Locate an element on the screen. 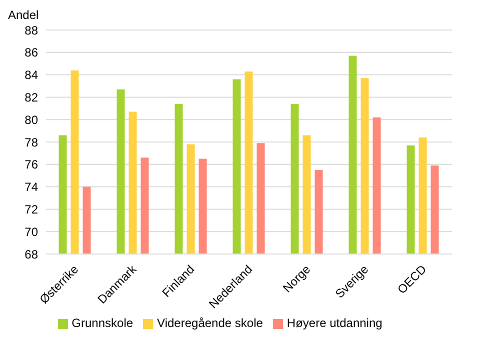 The width and height of the screenshot is (480, 338). y-tick-label: 84 is located at coordinates (31, 75).